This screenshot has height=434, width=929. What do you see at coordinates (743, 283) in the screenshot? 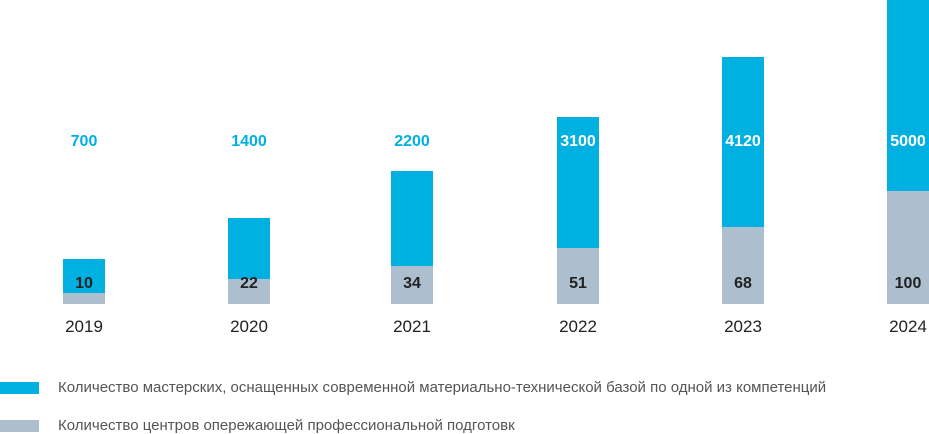
I see `label-centers-2023: 68` at bounding box center [743, 283].